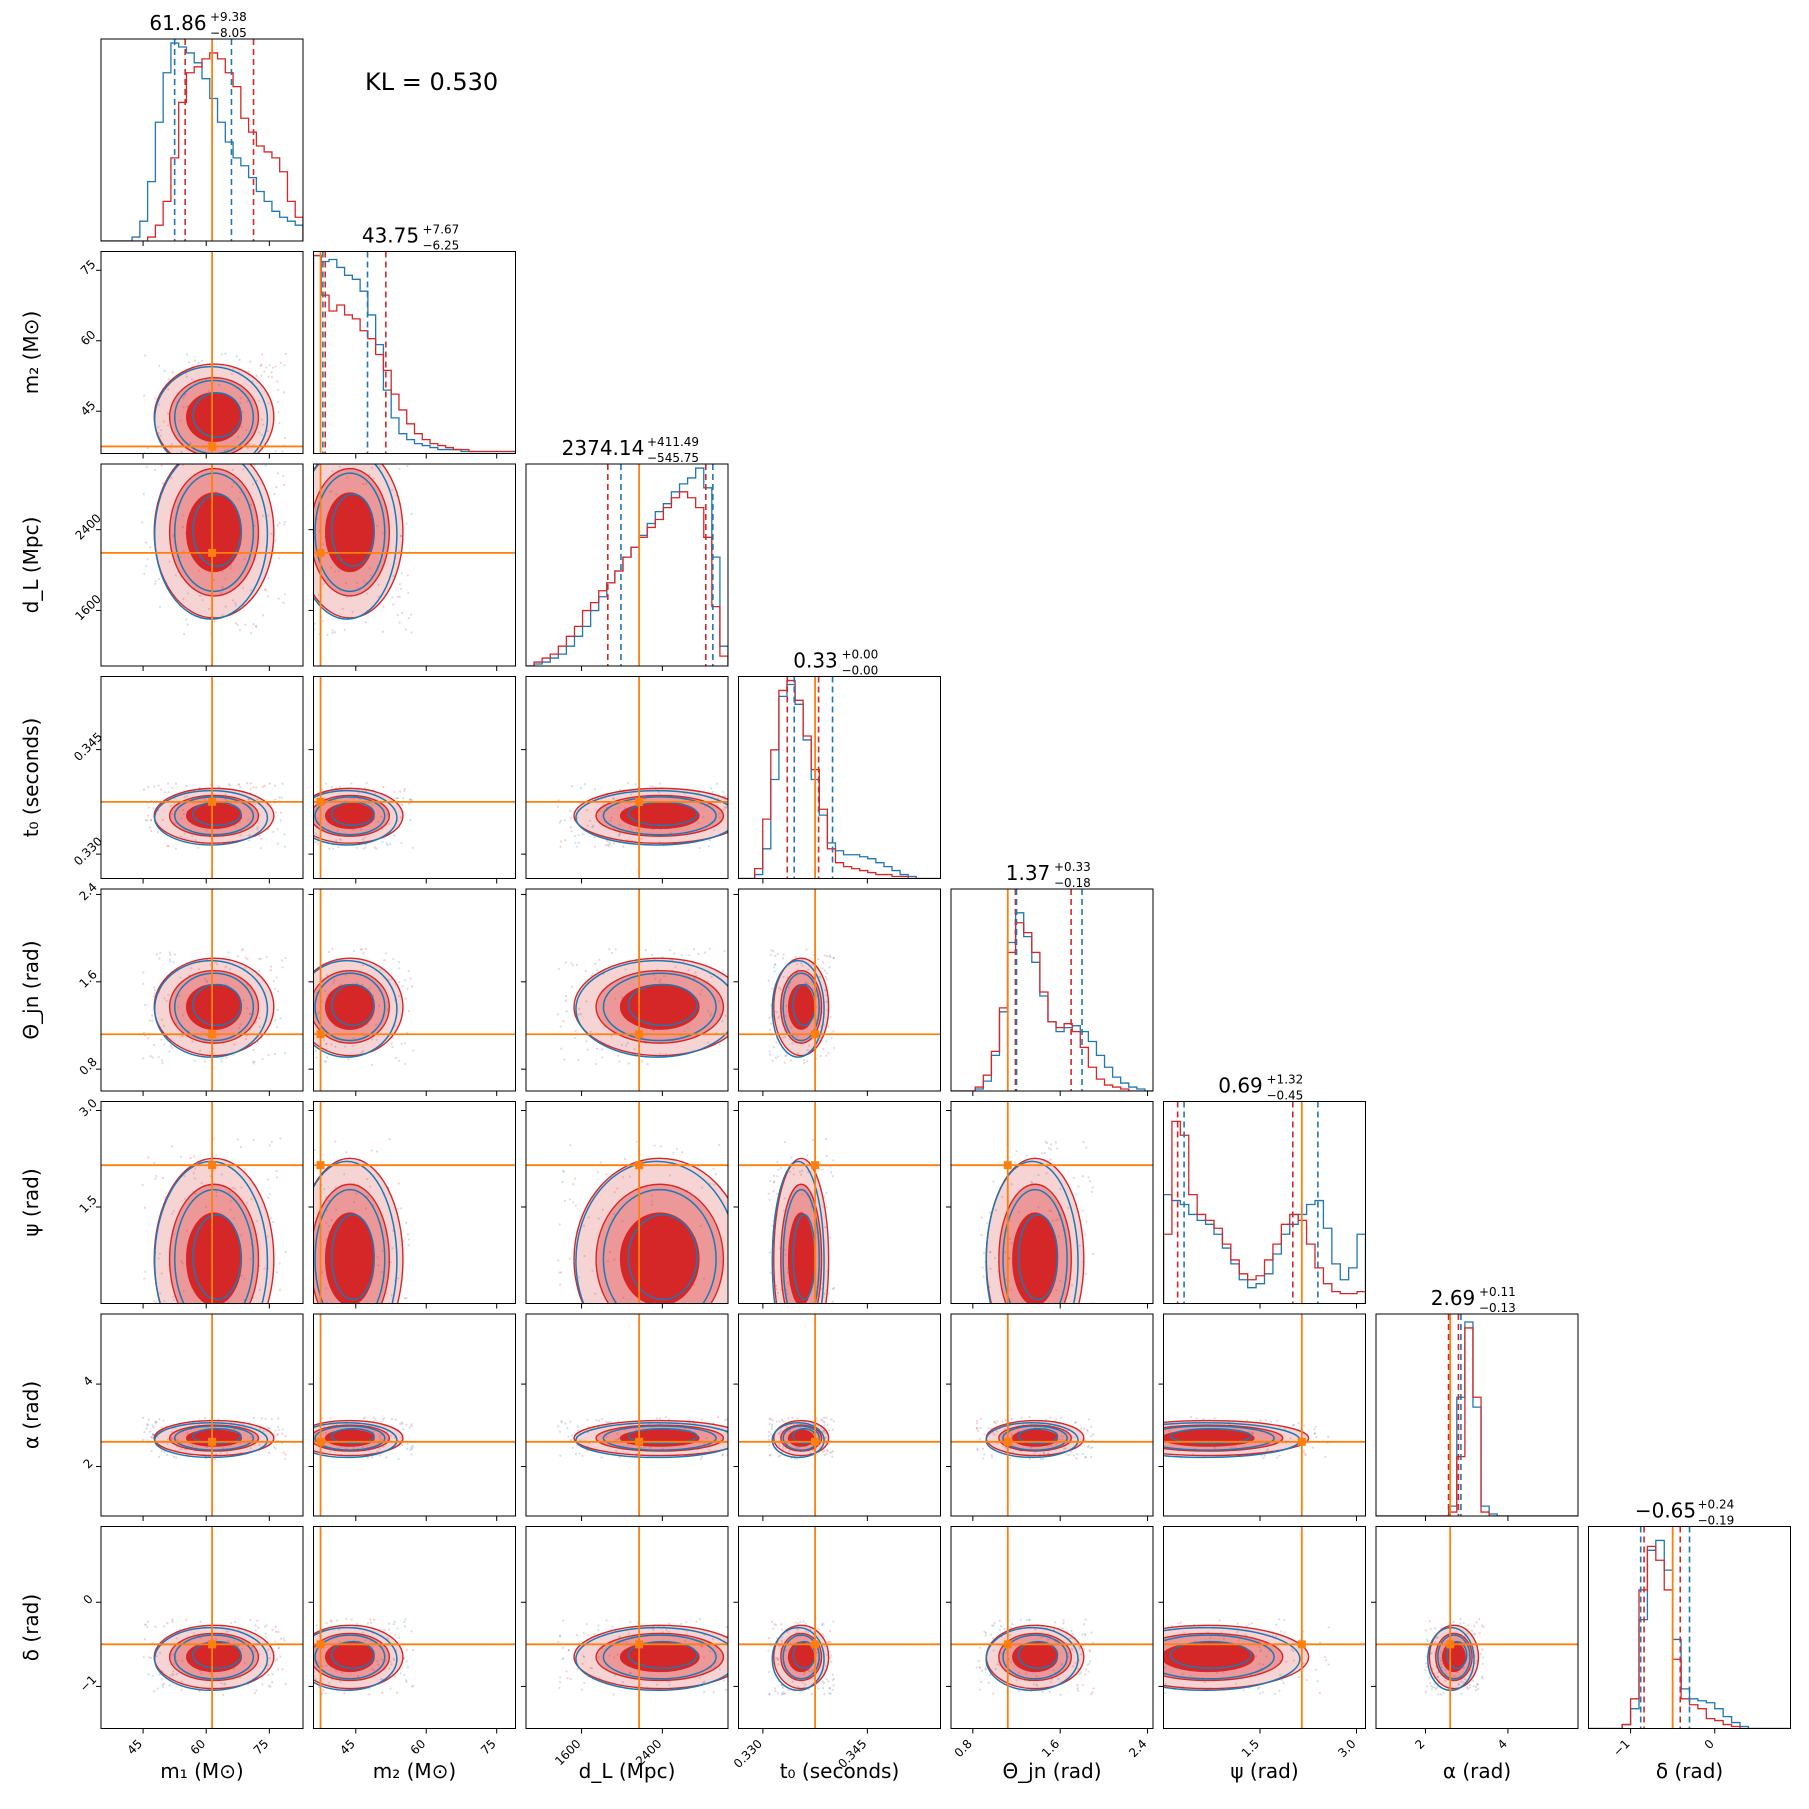 Image resolution: width=1809 pixels, height=1809 pixels. What do you see at coordinates (200, 992) in the screenshot?
I see `panel-theta-m1` at bounding box center [200, 992].